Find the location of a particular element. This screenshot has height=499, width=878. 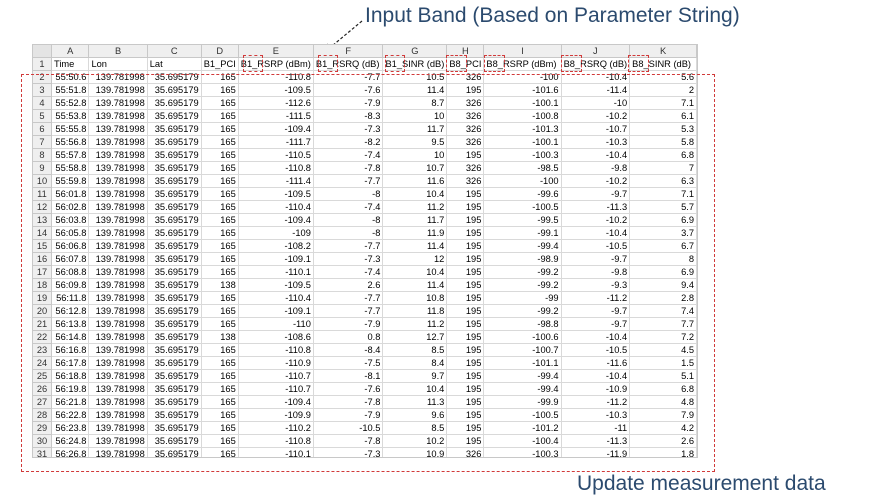

data-cell: -99.2 is located at coordinates (522, 272).